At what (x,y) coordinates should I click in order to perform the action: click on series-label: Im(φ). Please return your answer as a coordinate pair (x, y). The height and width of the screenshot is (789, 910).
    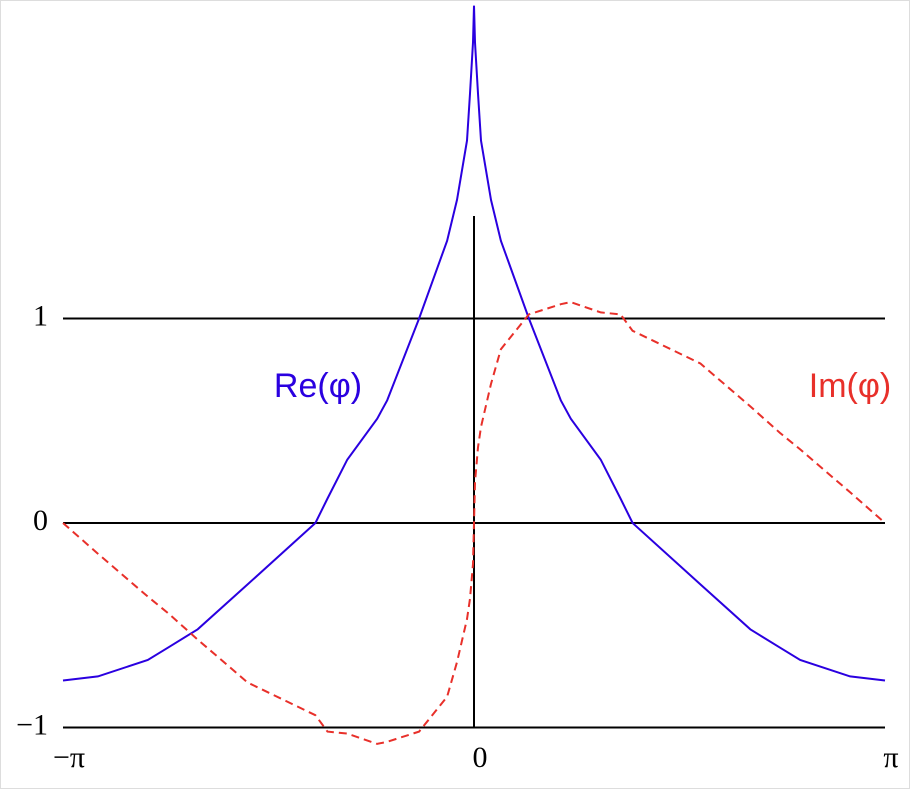
    Looking at the image, I should click on (850, 386).